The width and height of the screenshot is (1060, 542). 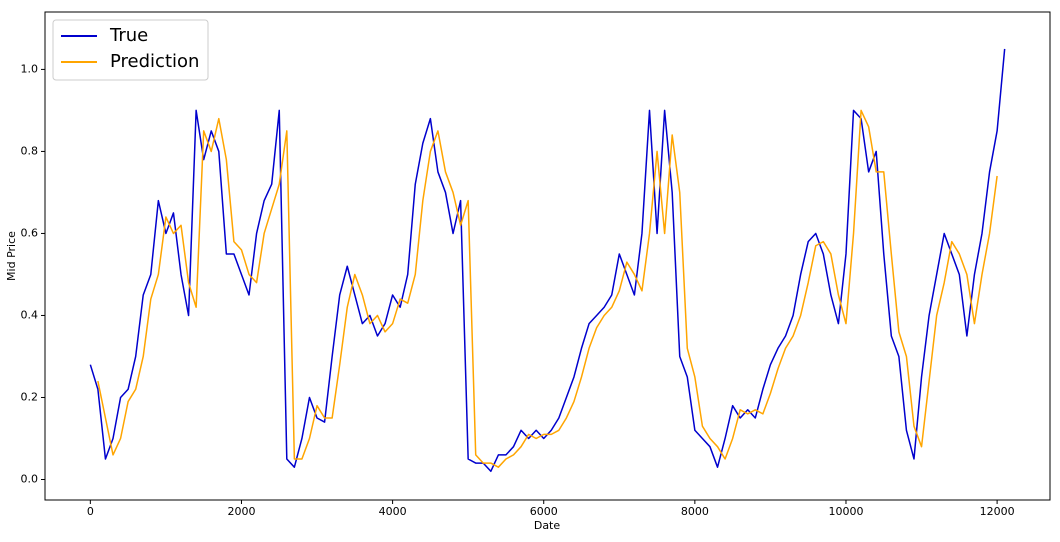 What do you see at coordinates (393, 511) in the screenshot?
I see `x-tick-label: 4000` at bounding box center [393, 511].